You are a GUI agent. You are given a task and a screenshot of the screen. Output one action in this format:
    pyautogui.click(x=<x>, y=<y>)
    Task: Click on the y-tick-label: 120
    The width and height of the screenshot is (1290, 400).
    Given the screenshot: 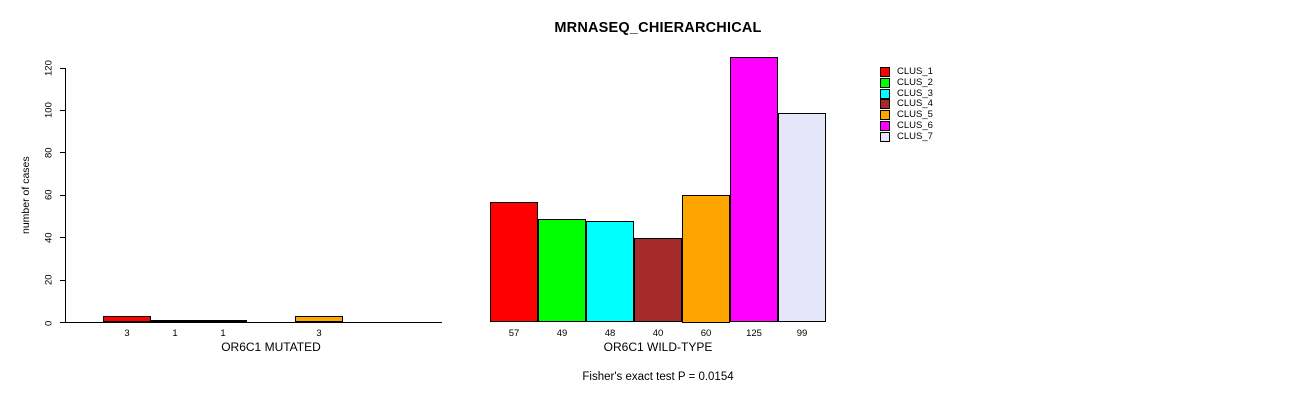 What is the action you would take?
    pyautogui.click(x=49, y=68)
    